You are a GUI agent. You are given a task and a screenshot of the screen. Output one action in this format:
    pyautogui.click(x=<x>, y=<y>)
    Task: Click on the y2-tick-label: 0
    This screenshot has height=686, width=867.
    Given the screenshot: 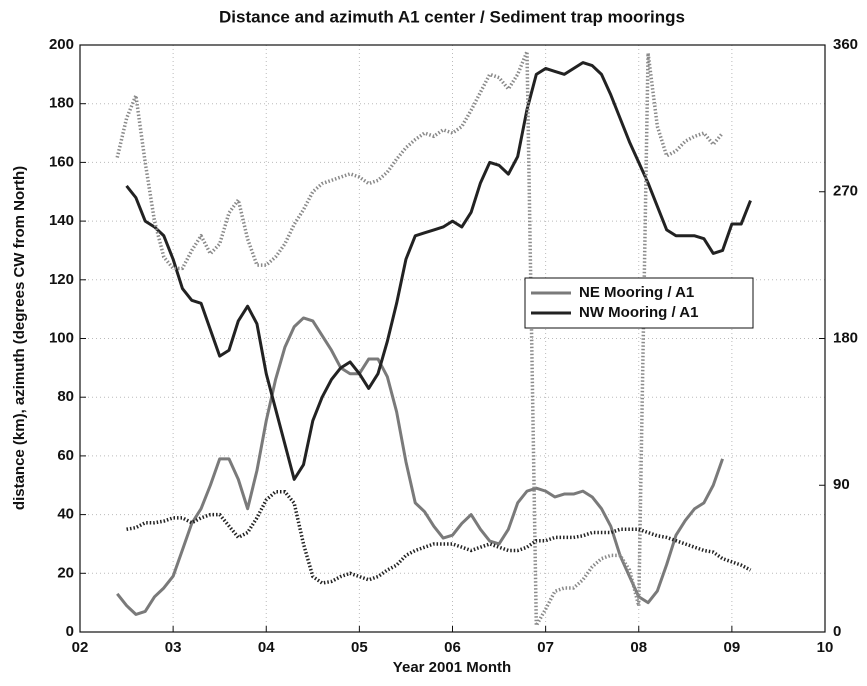 What is the action you would take?
    pyautogui.click(x=837, y=631)
    